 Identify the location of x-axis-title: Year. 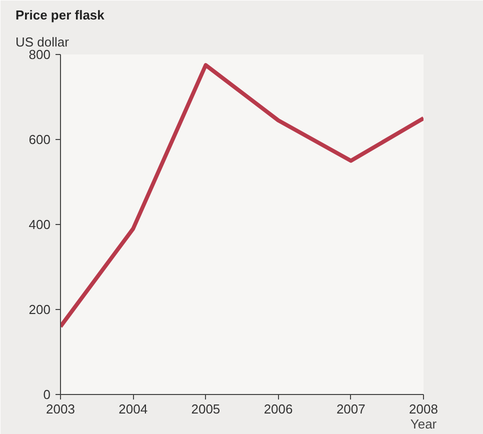
(424, 424).